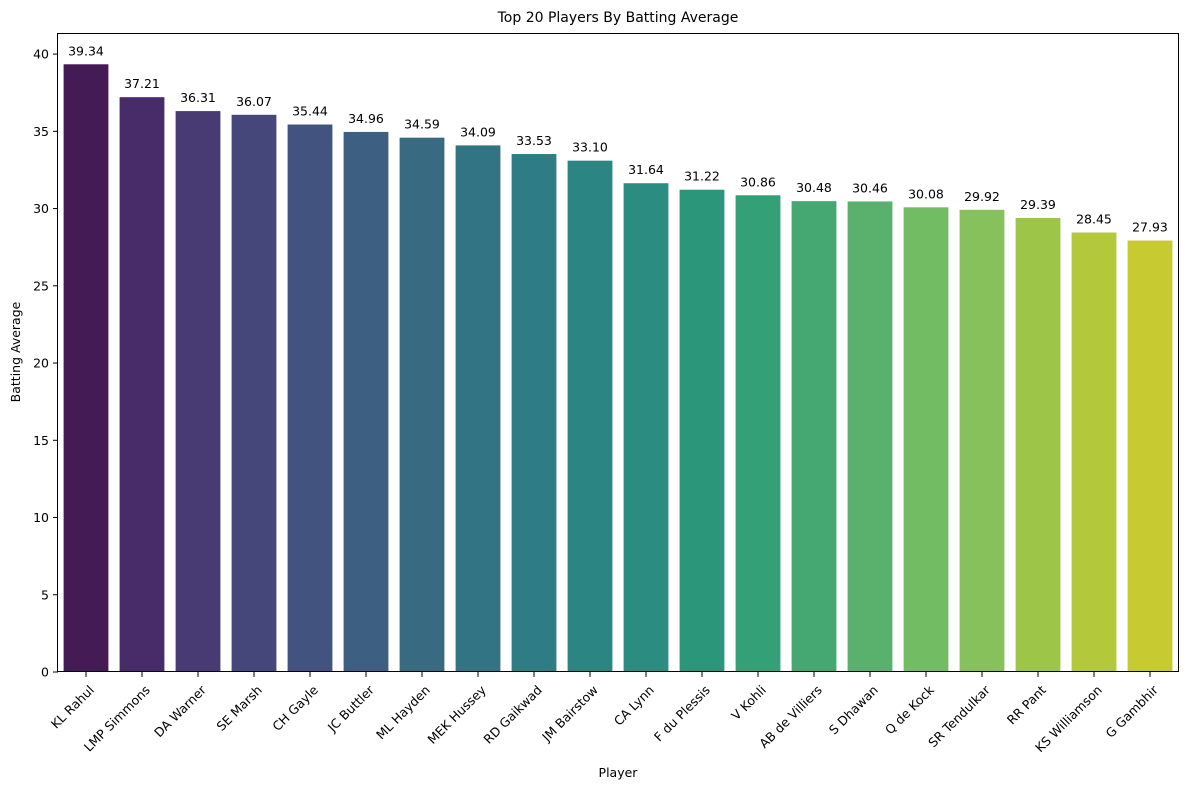 The image size is (1189, 790). I want to click on data-label: 29.39, so click(1038, 204).